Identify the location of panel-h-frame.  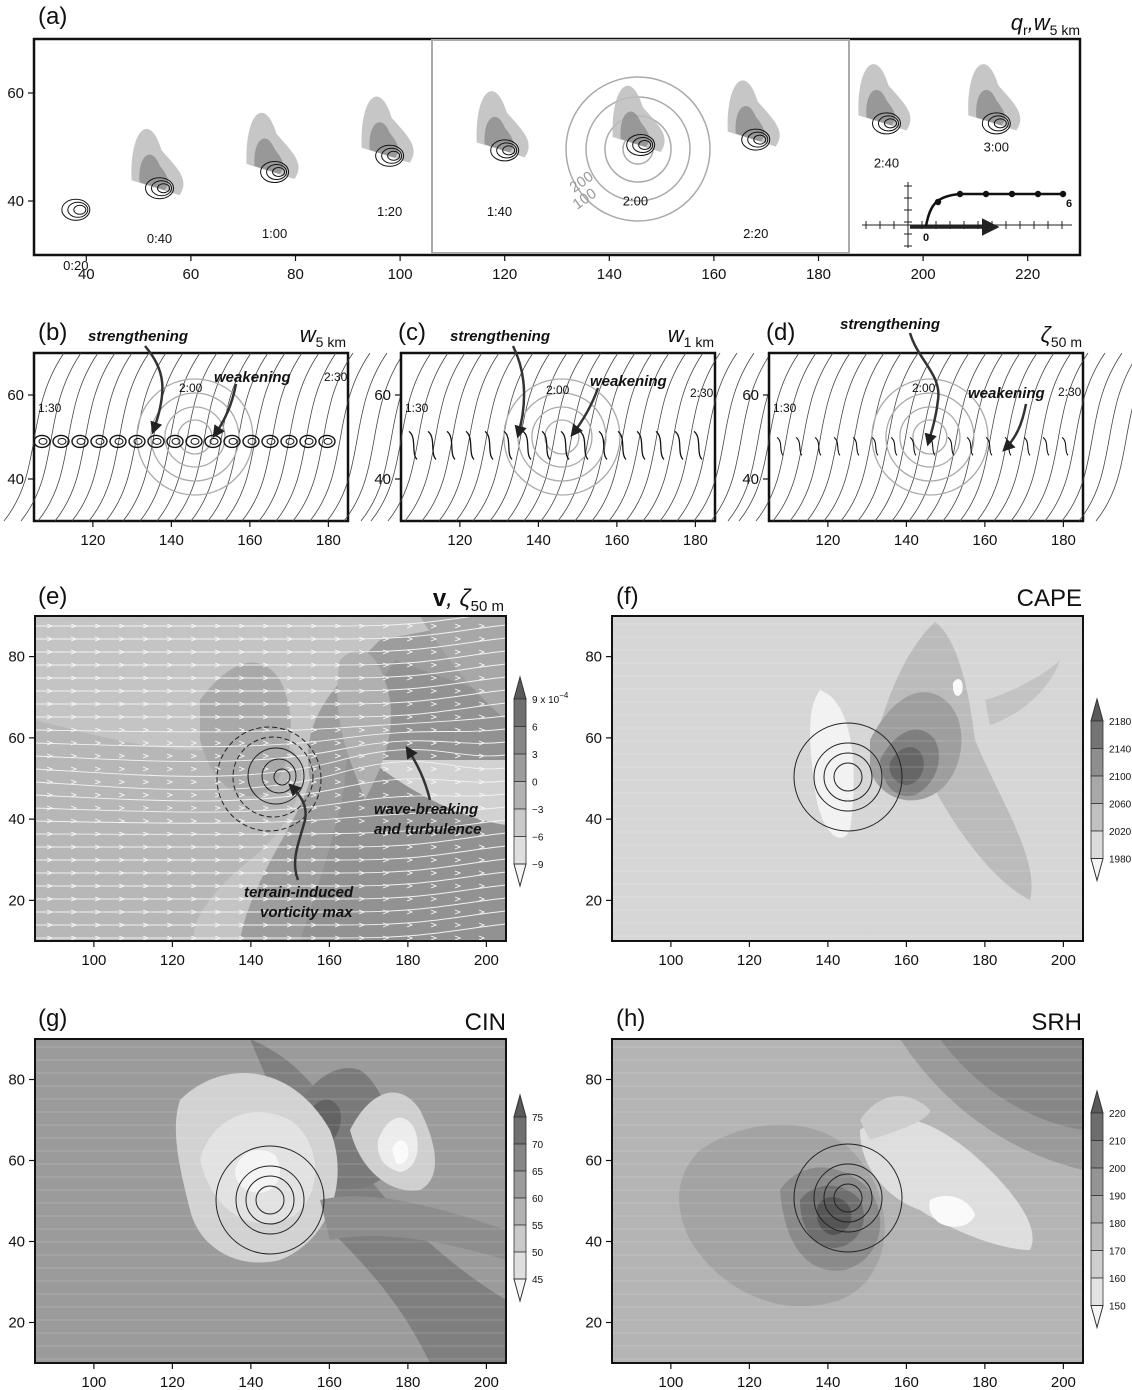
(847, 1201).